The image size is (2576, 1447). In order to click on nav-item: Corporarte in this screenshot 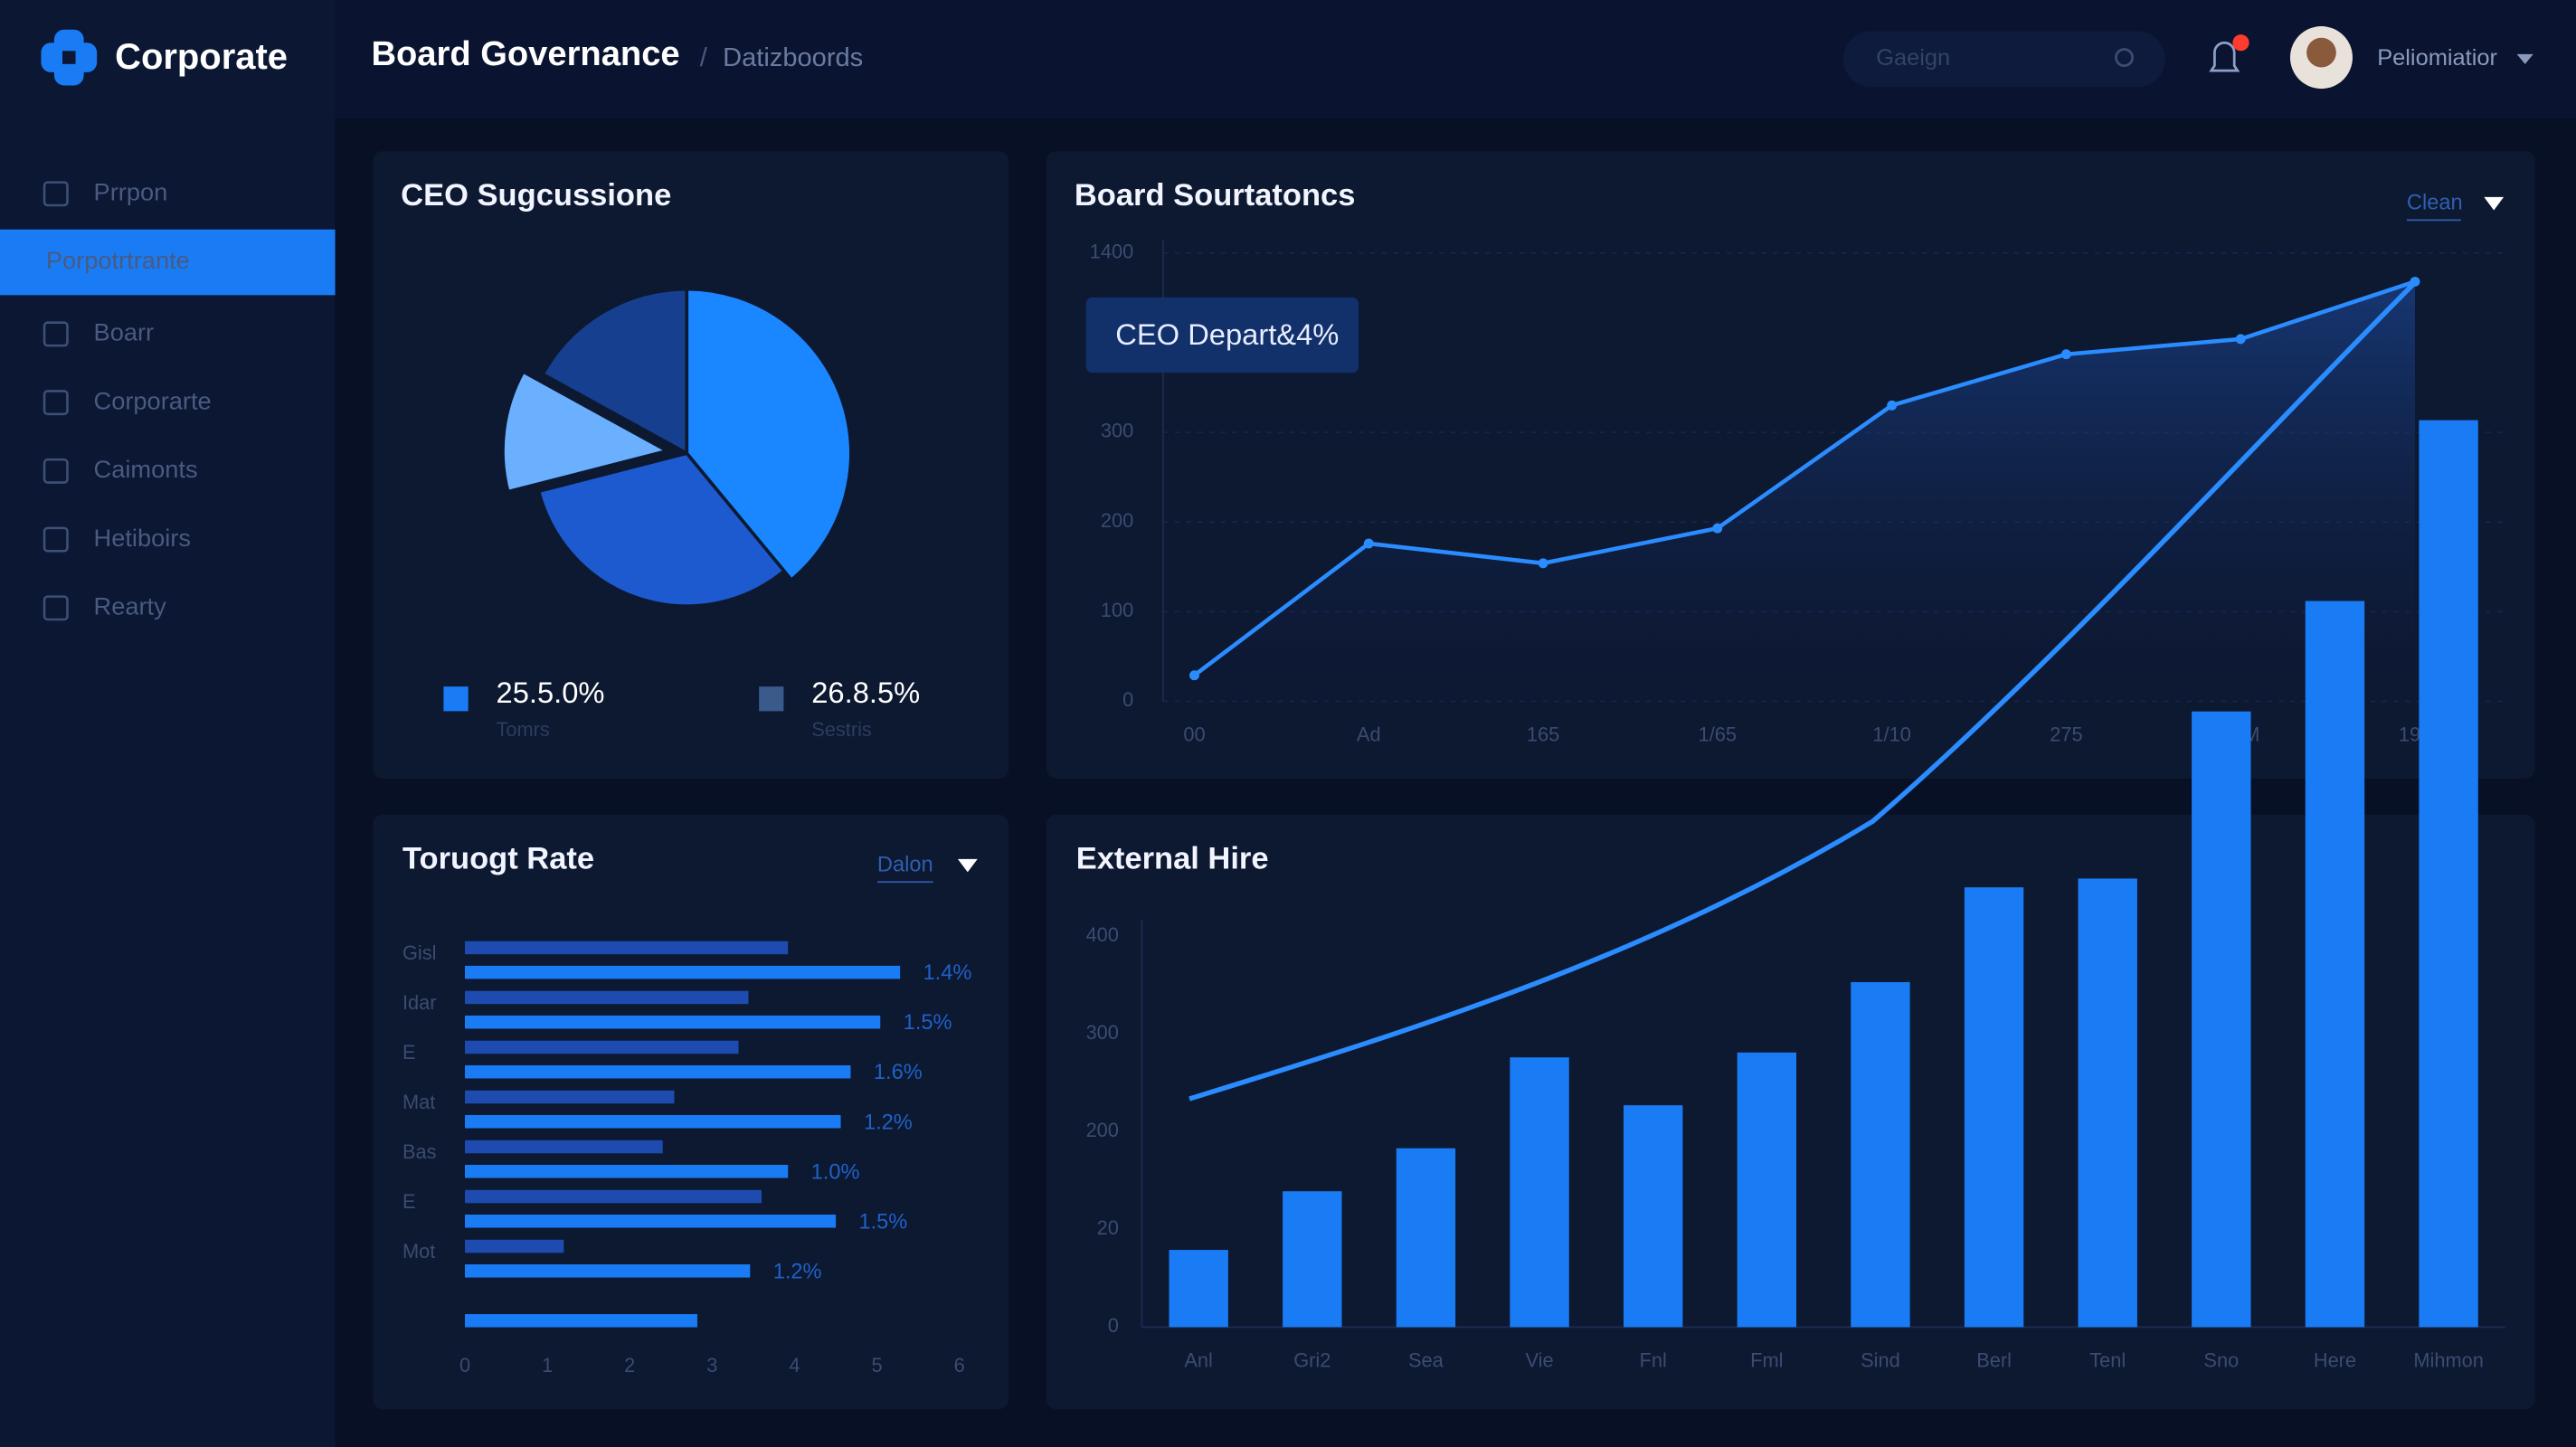, I will do `click(153, 400)`.